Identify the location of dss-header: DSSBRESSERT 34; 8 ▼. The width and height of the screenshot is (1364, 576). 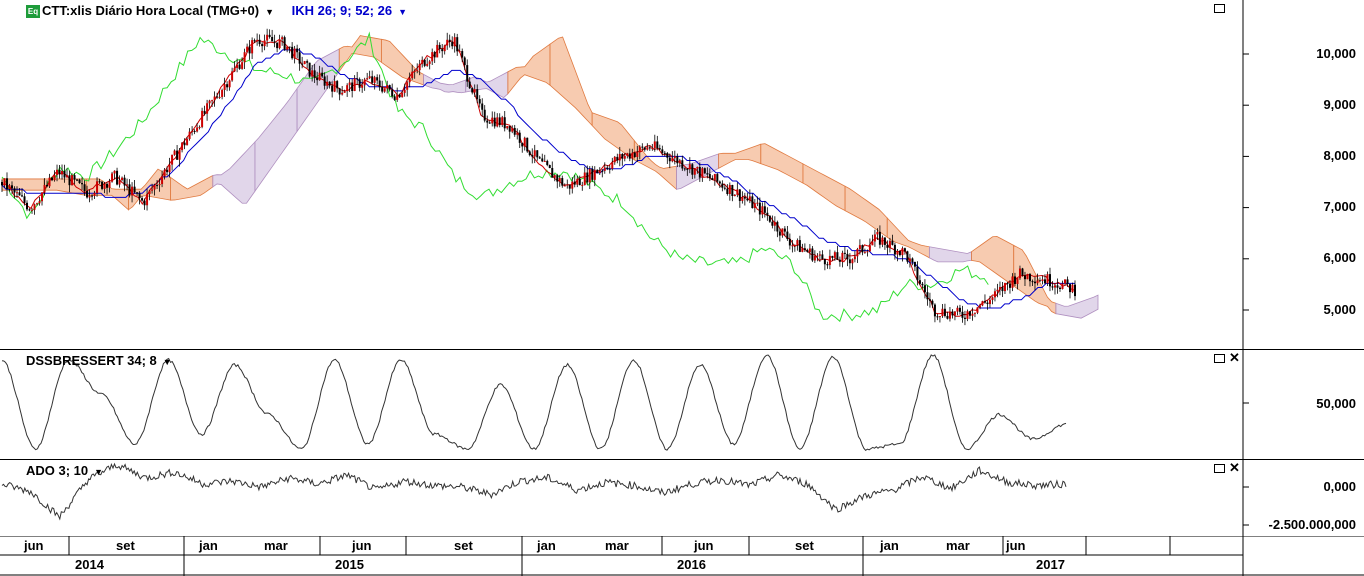
(99, 360).